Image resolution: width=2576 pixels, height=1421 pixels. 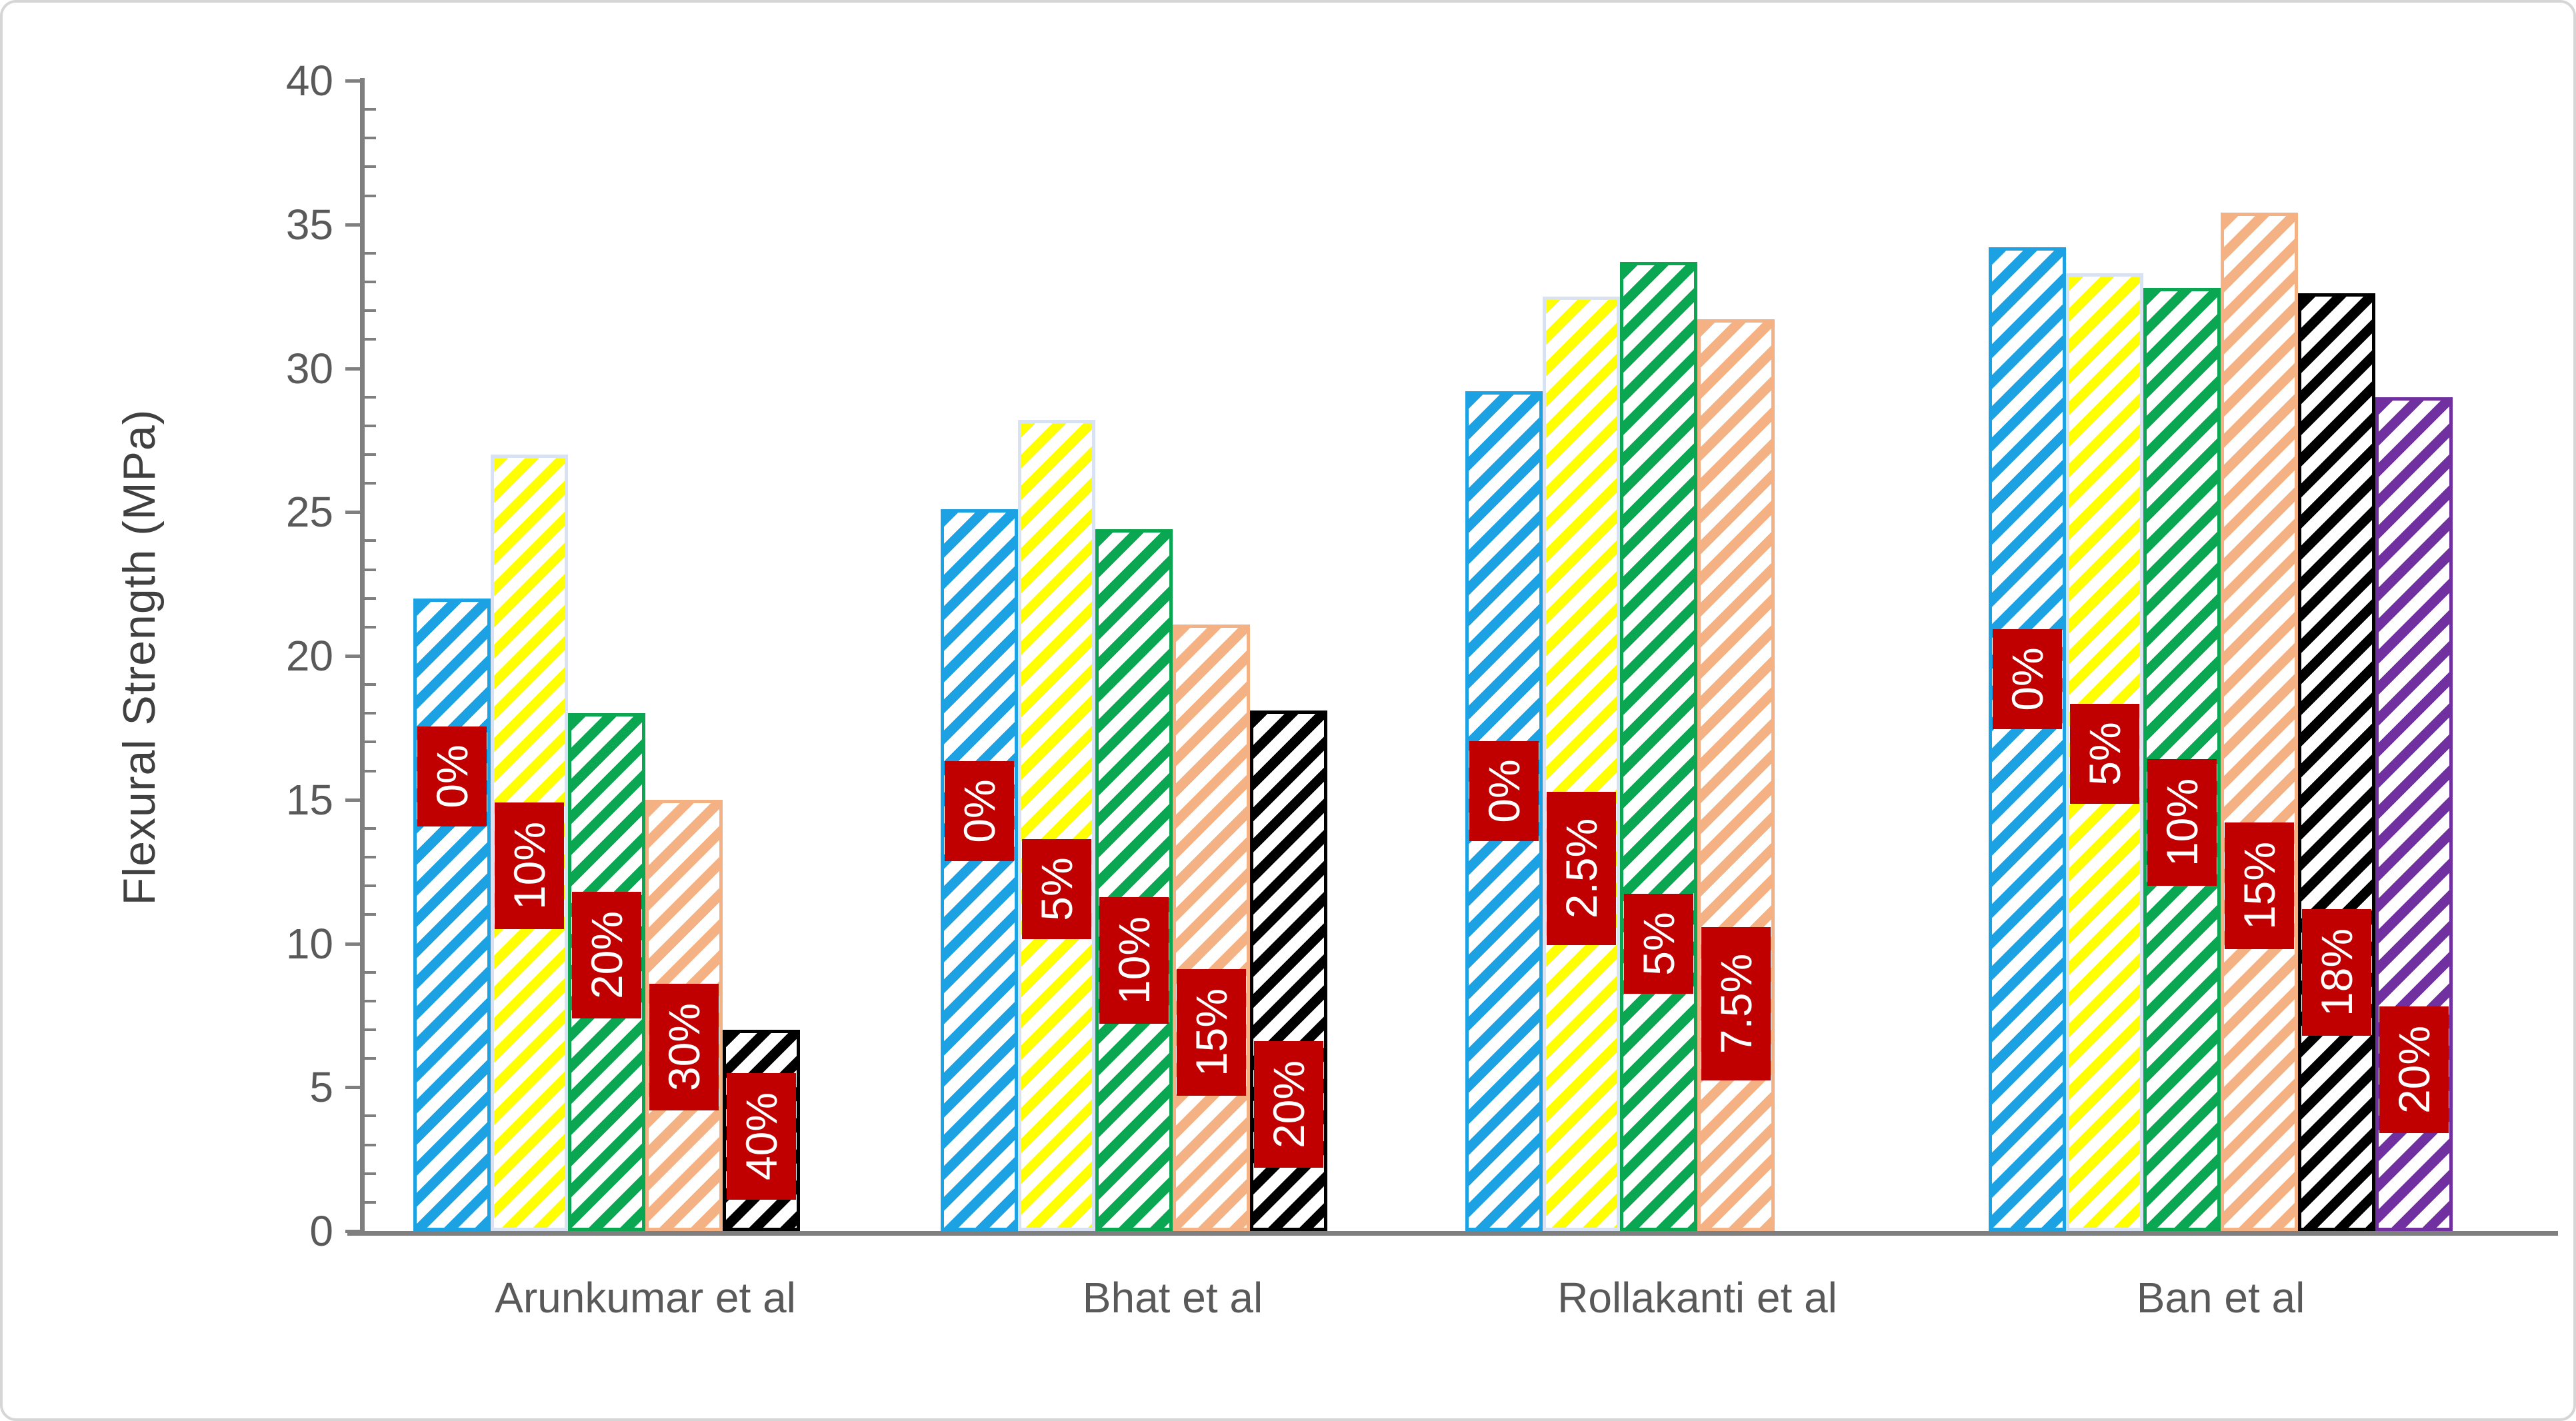 I want to click on bar-data-label: 40%, so click(x=761, y=1136).